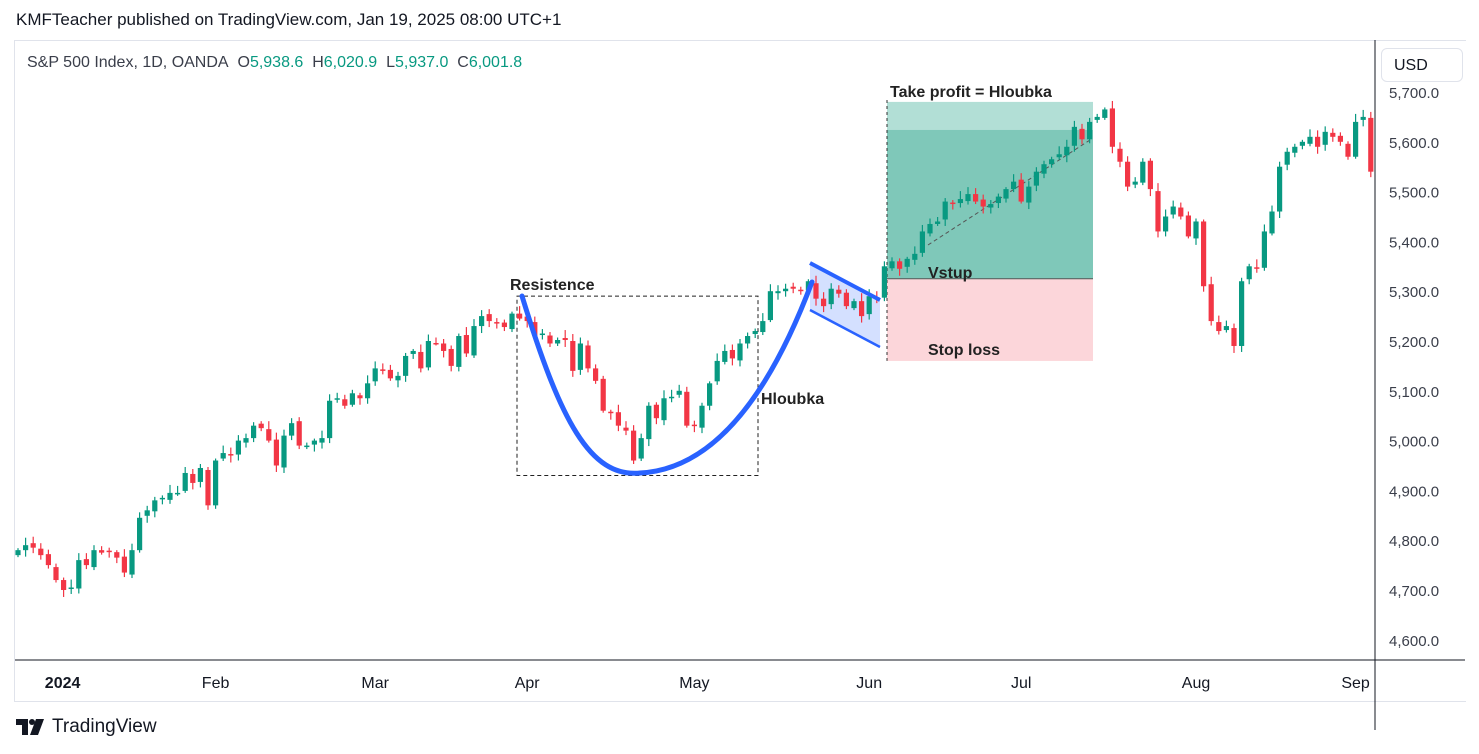 This screenshot has width=1479, height=754. What do you see at coordinates (667, 377) in the screenshot?
I see `cup-curve` at bounding box center [667, 377].